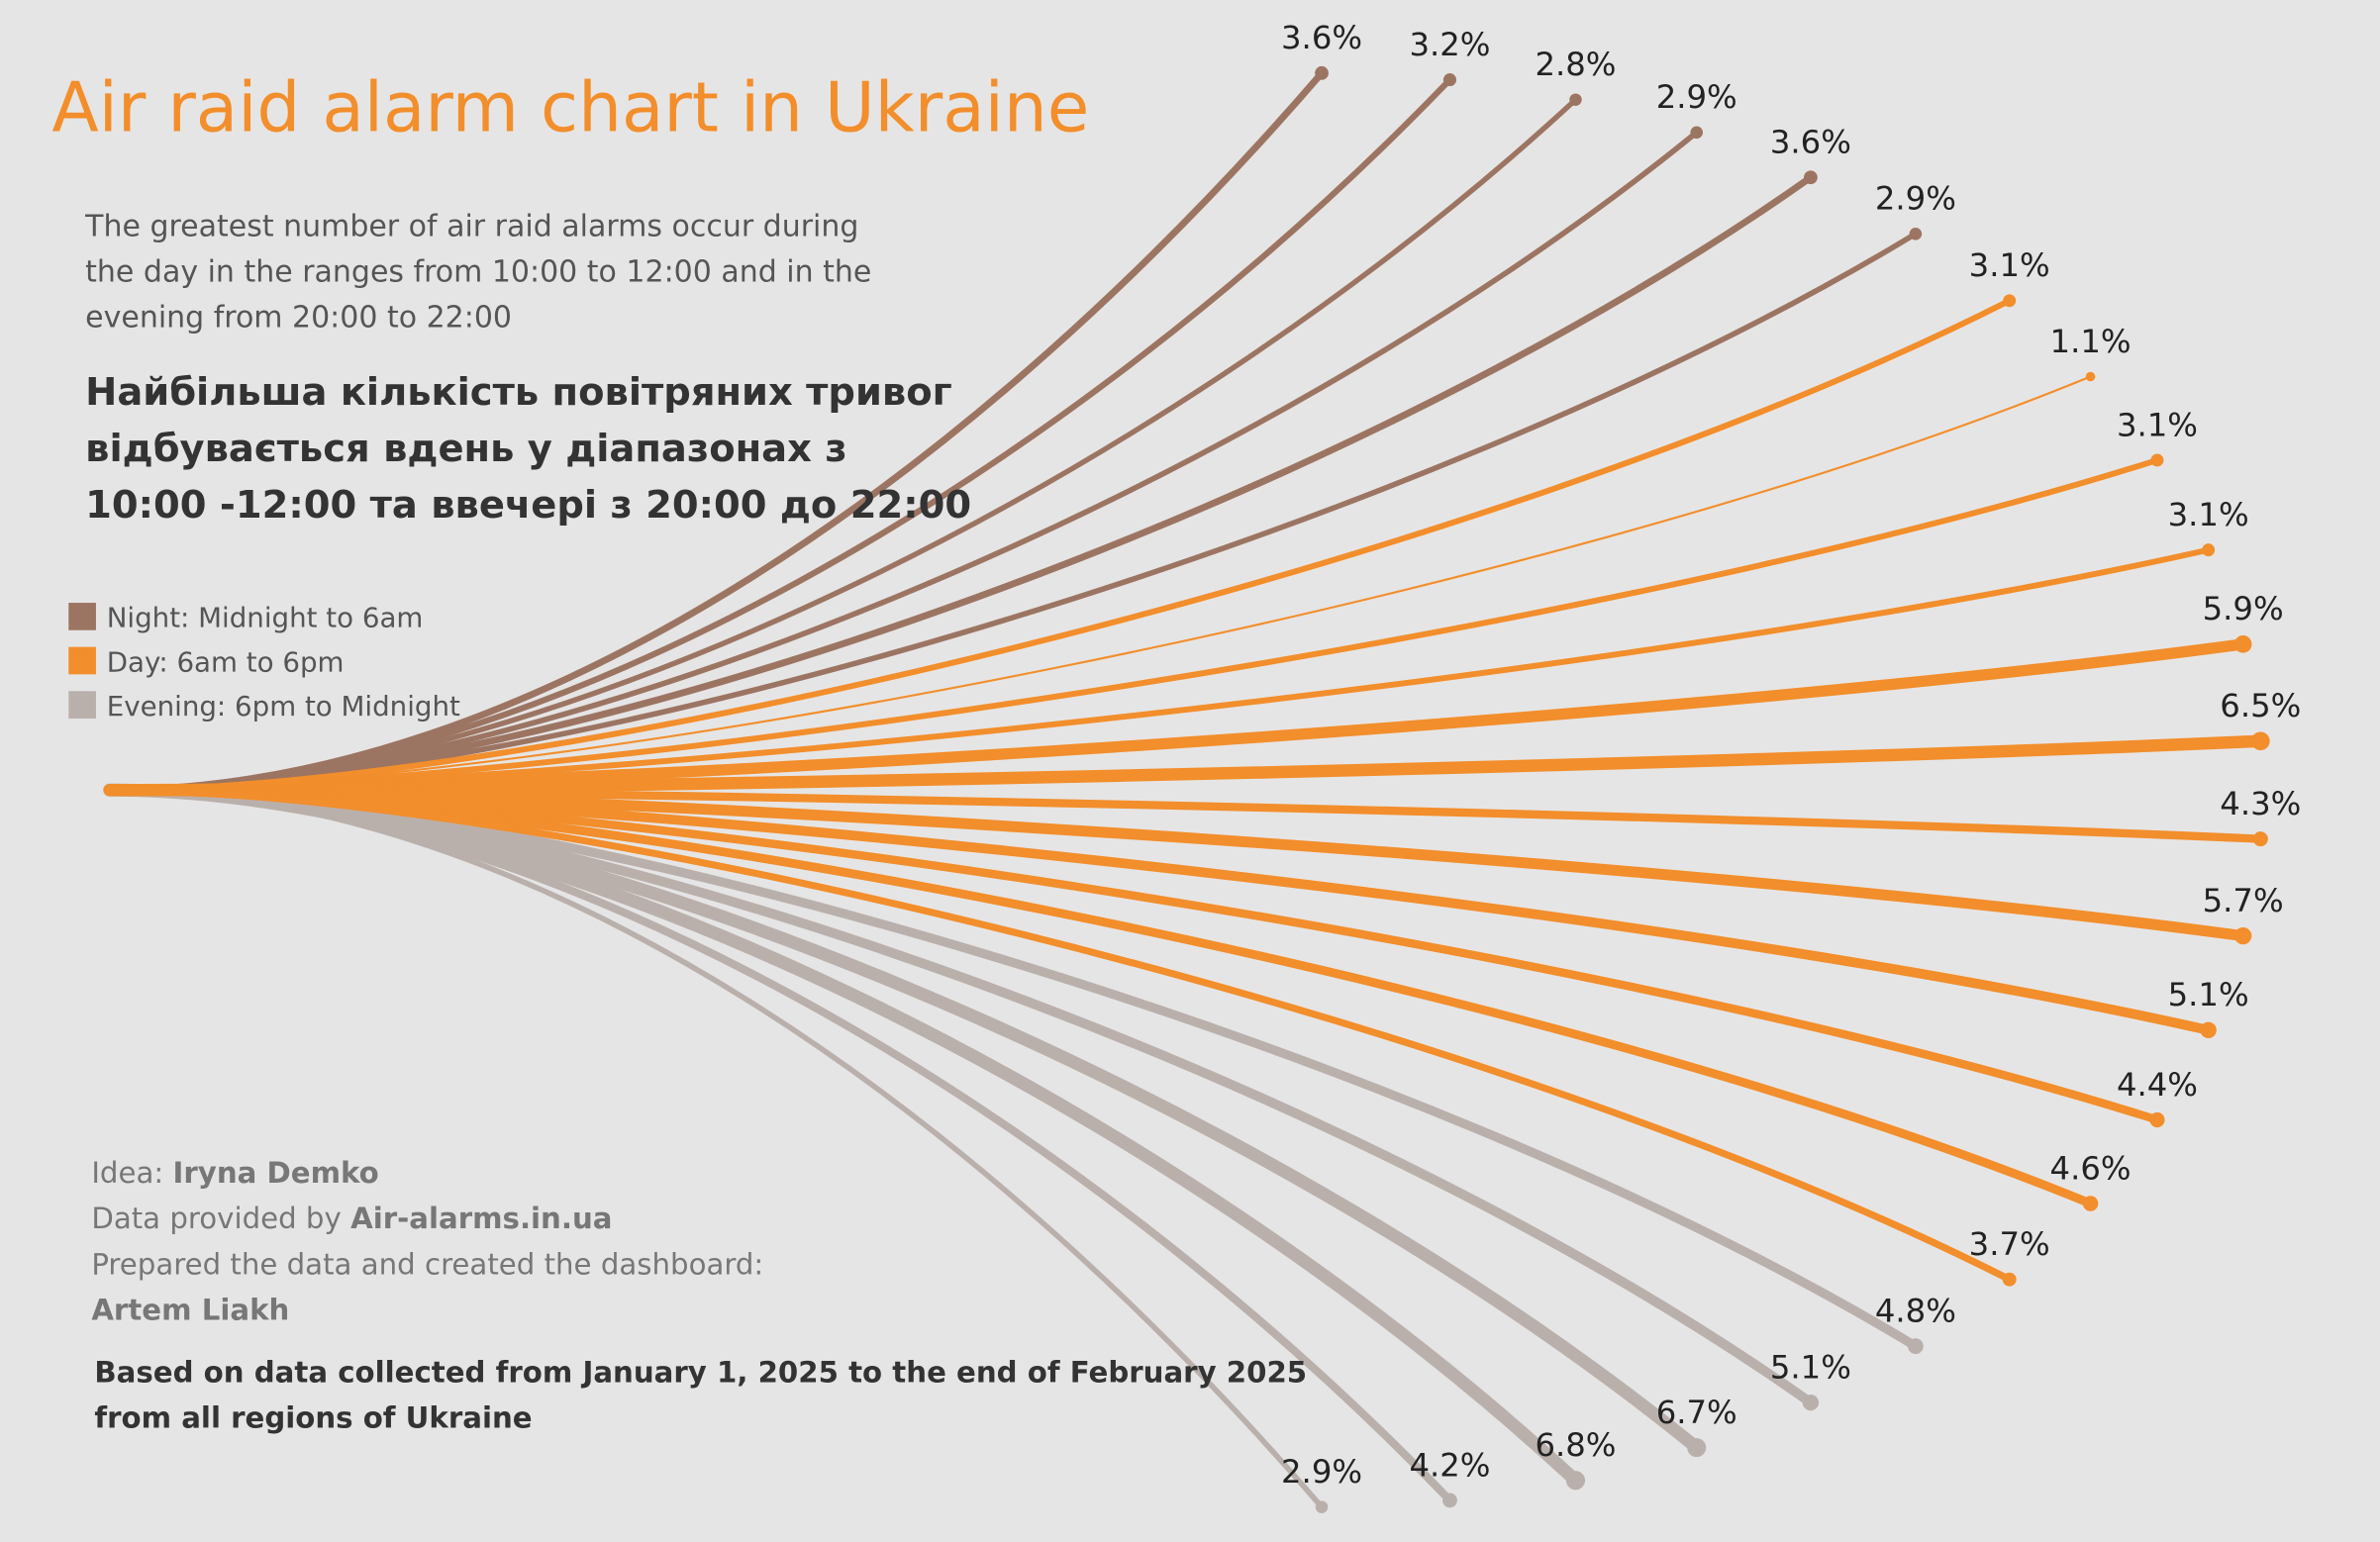  I want to click on credit-name: Air-alarms.in.ua, so click(481, 1219).